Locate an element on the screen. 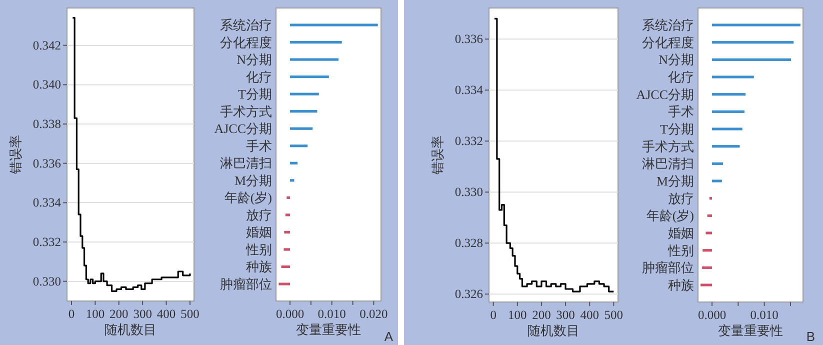  text: B is located at coordinates (810, 336).